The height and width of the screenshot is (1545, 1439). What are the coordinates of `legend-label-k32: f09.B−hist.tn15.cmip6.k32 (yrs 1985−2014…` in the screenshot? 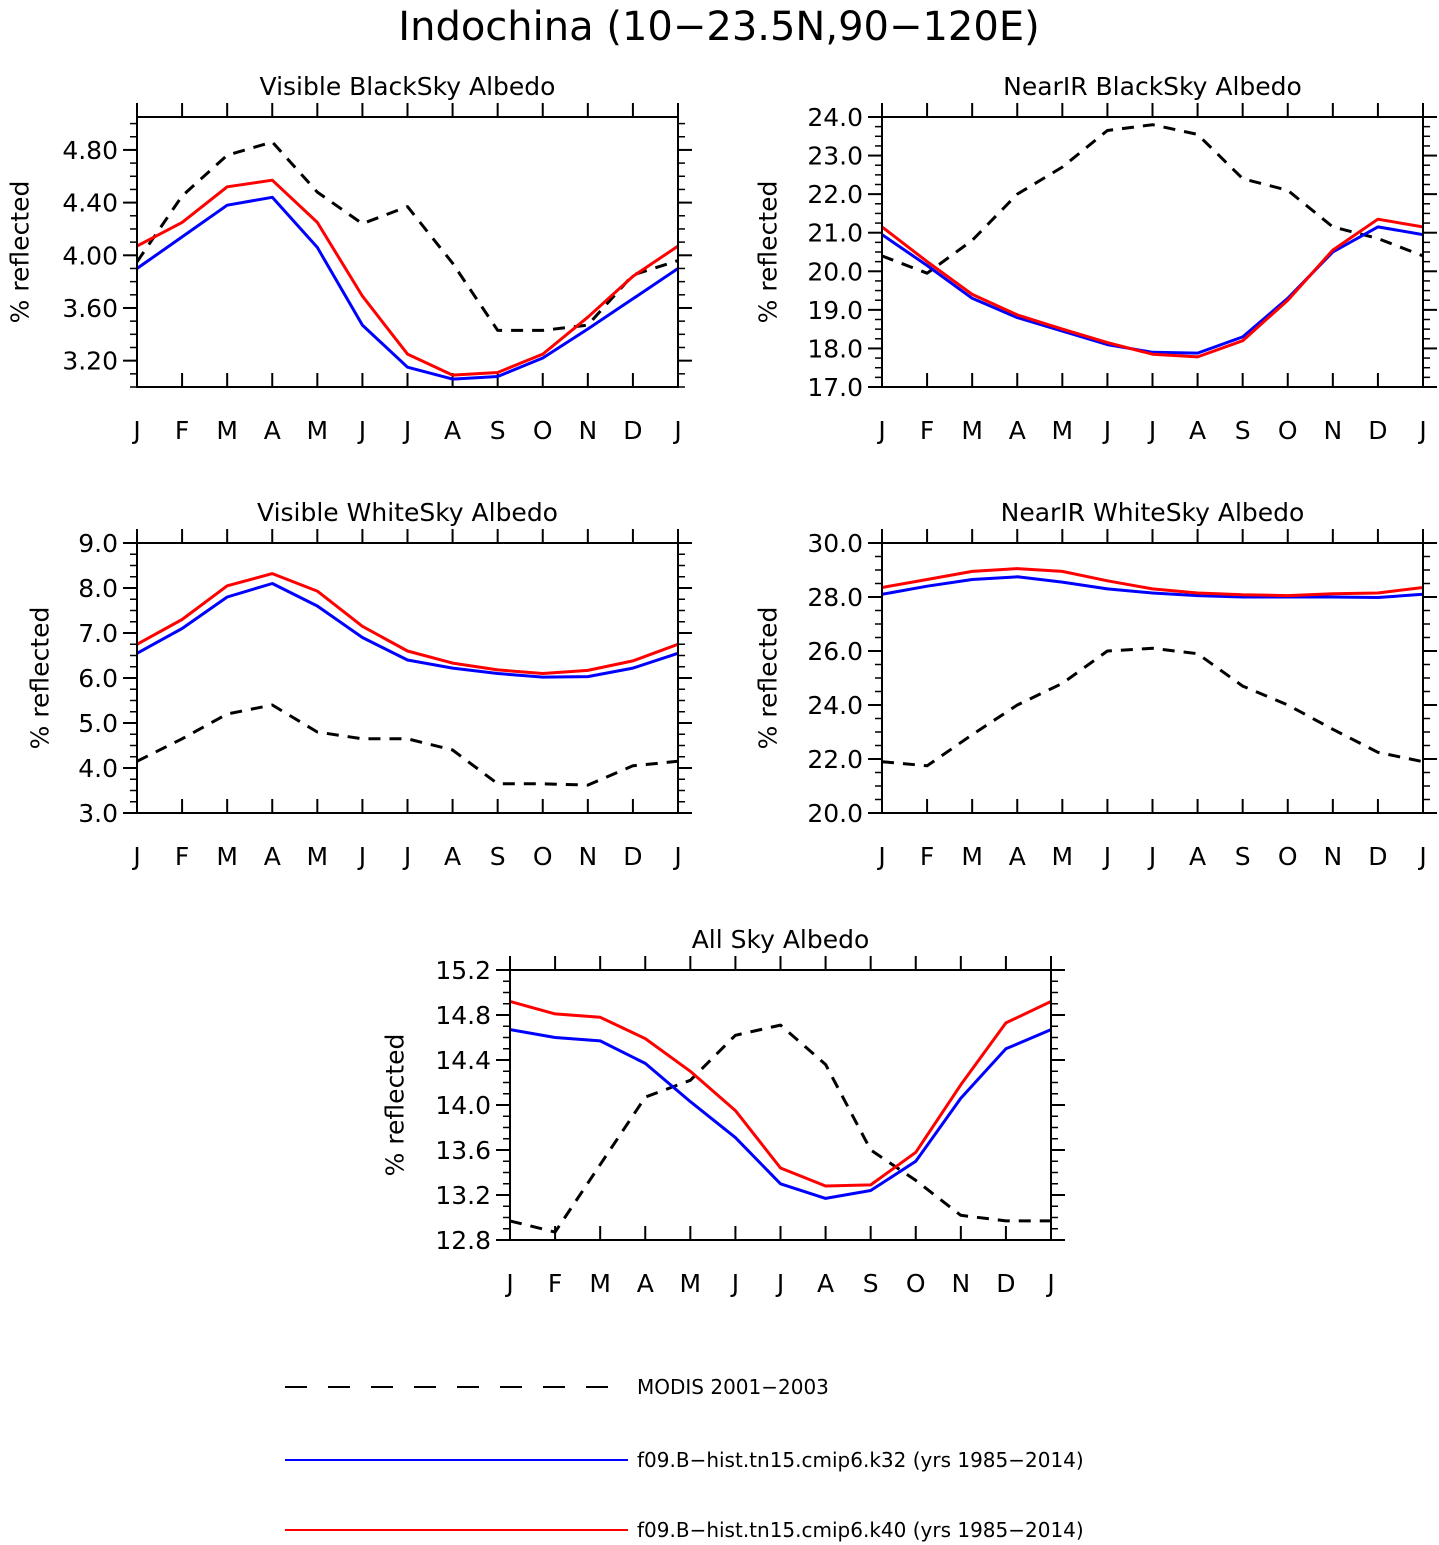 It's located at (860, 1460).